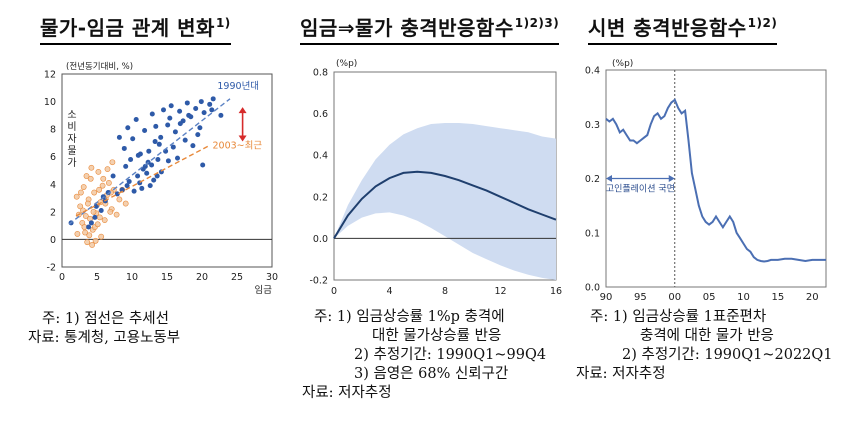  I want to click on y-tick-label: 2, so click(53, 212).